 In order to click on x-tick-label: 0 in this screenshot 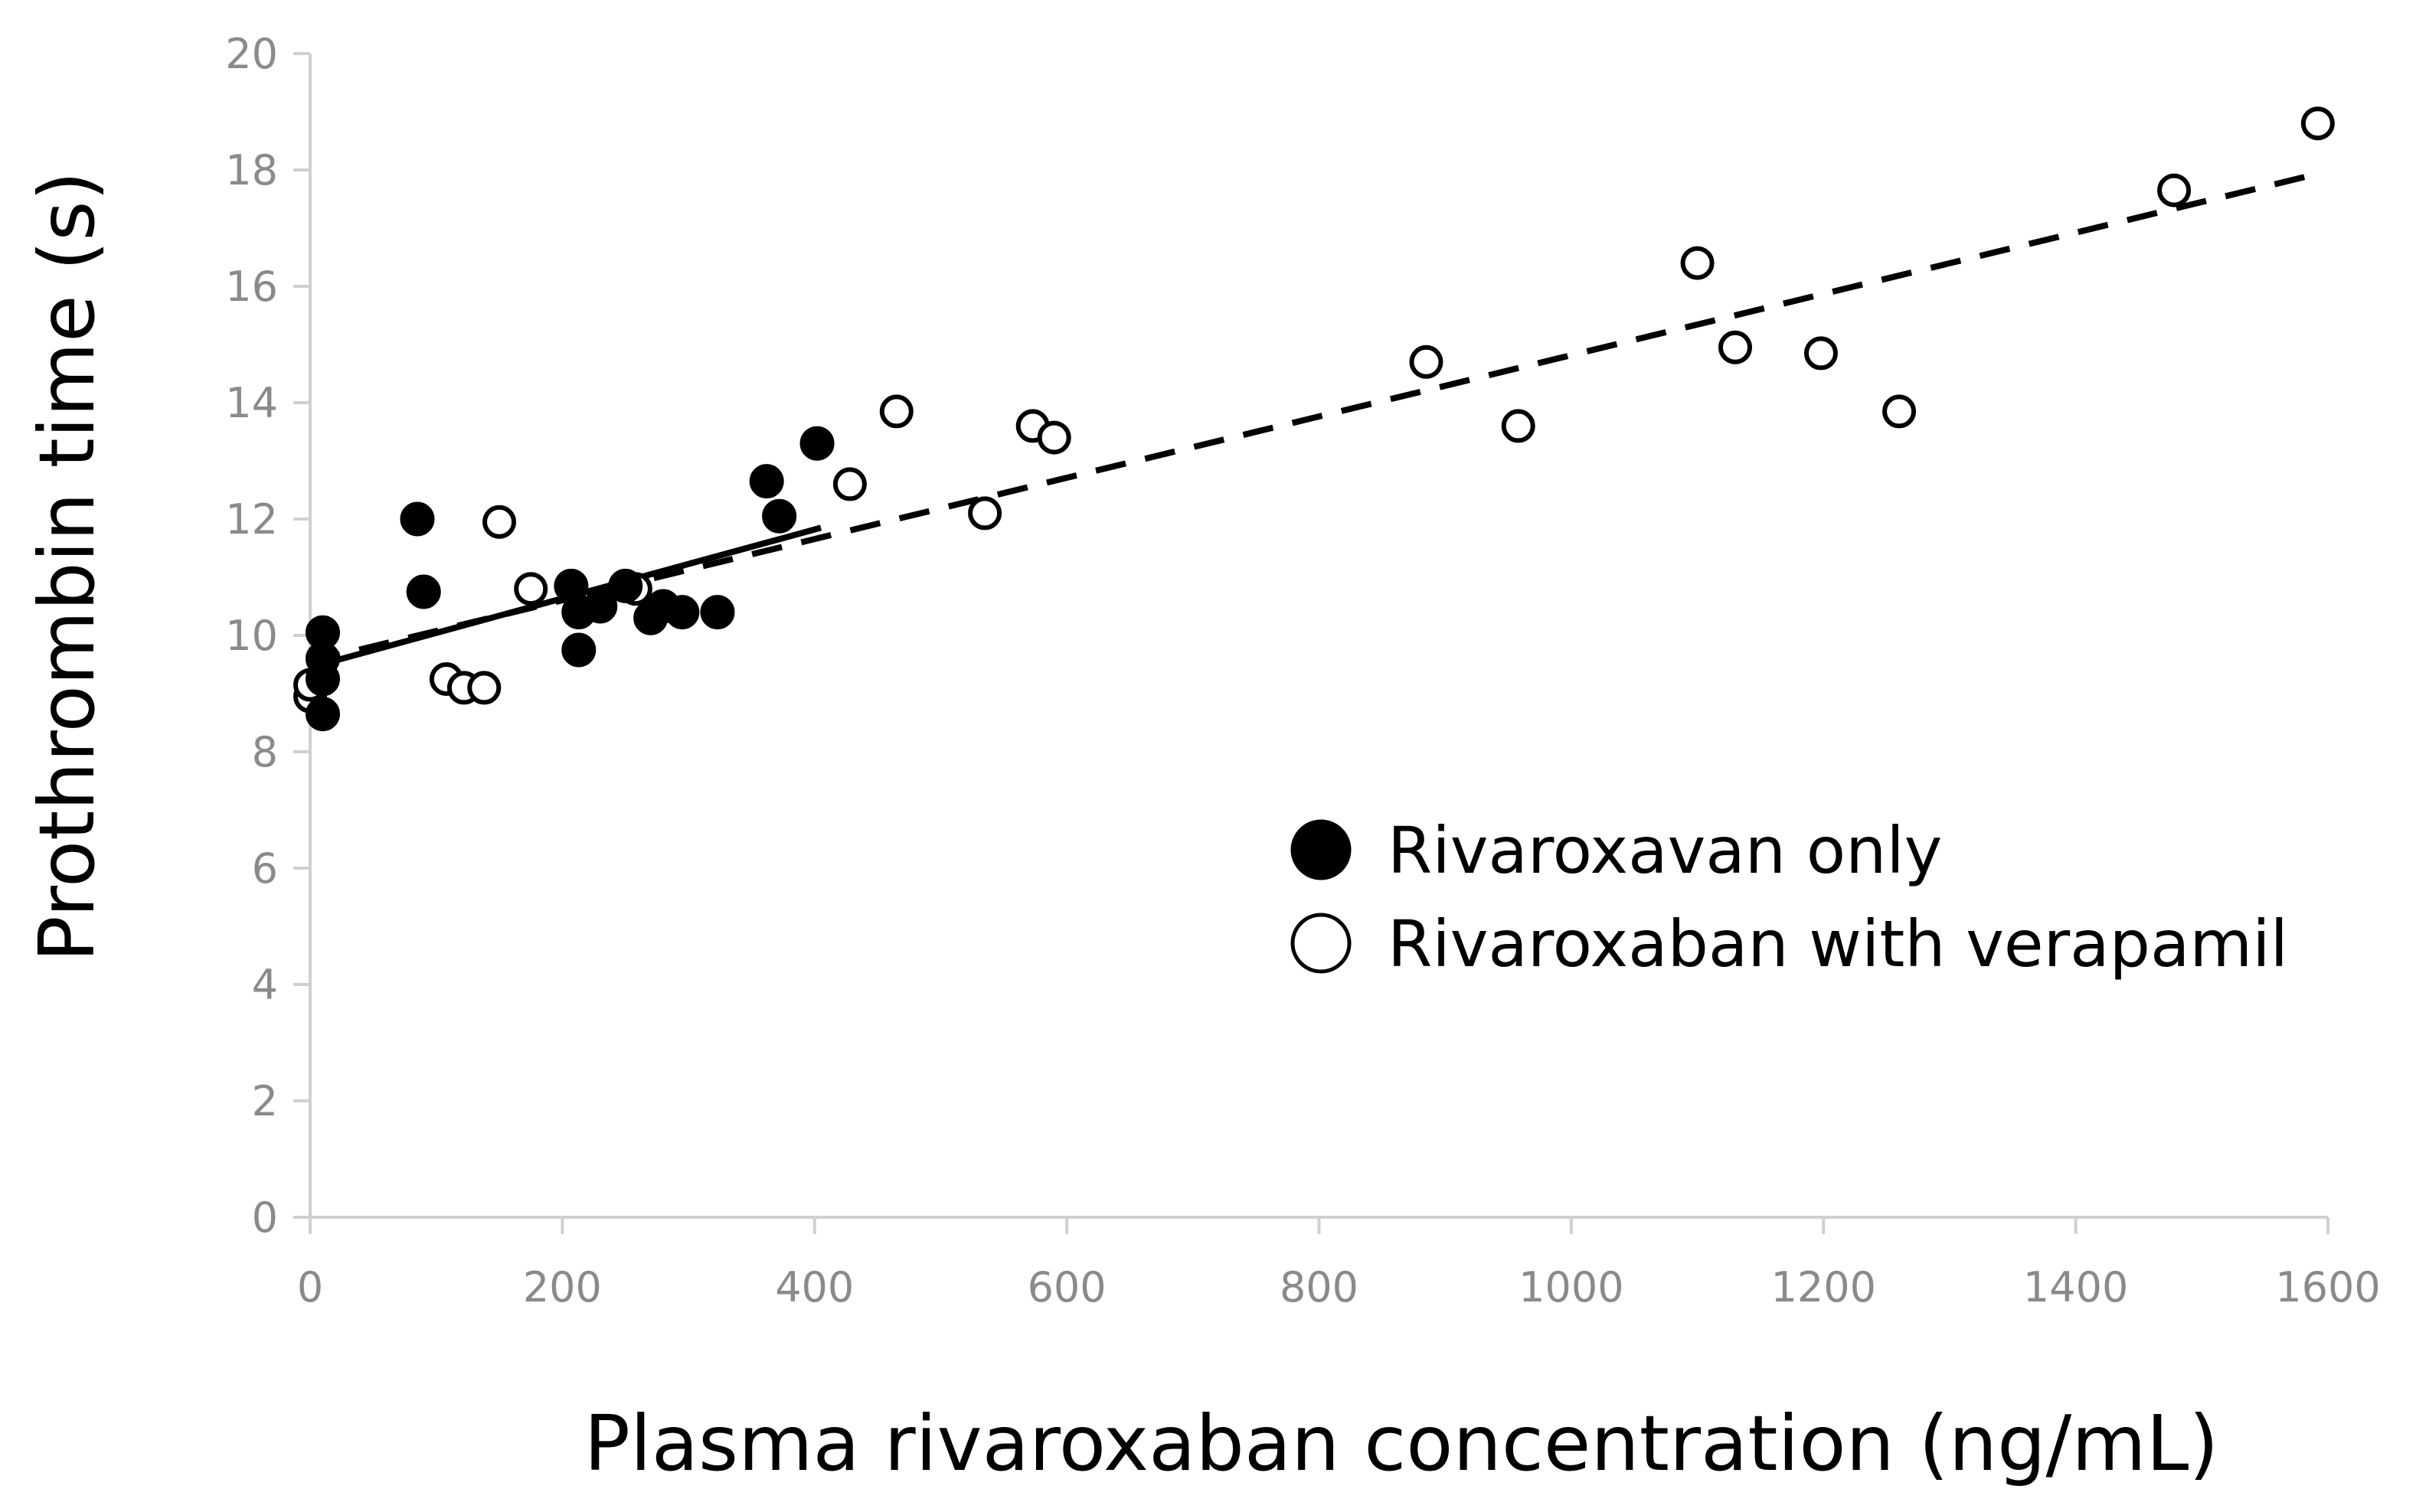, I will do `click(310, 1287)`.